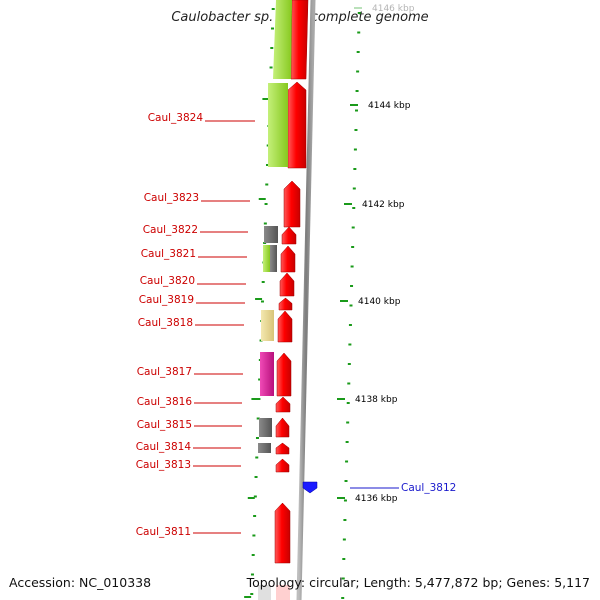 The width and height of the screenshot is (600, 600). What do you see at coordinates (383, 205) in the screenshot?
I see `kbp-label: 4142 kbp` at bounding box center [383, 205].